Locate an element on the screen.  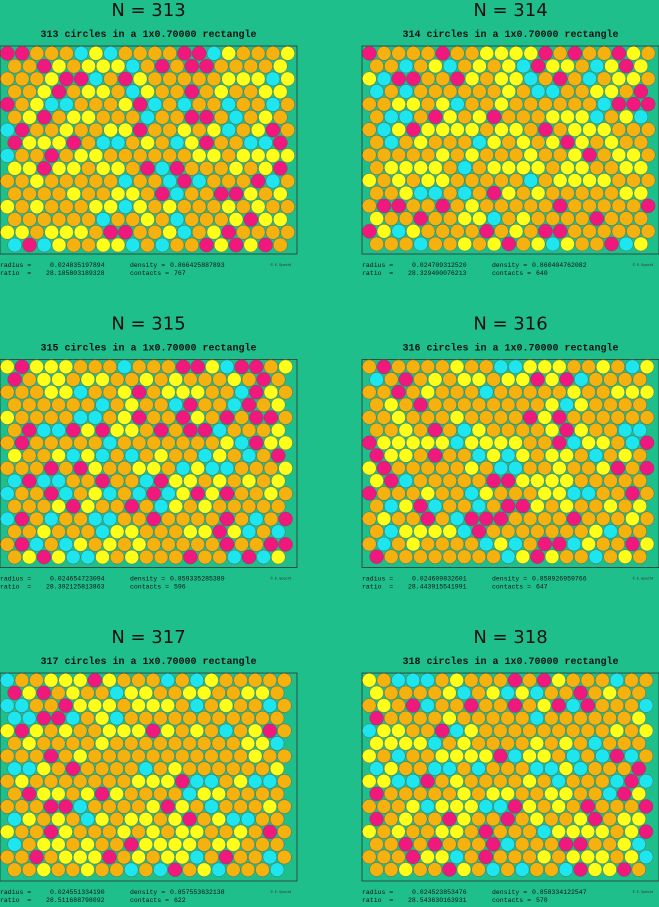
density: 0.859335285389 is located at coordinates (197, 579).